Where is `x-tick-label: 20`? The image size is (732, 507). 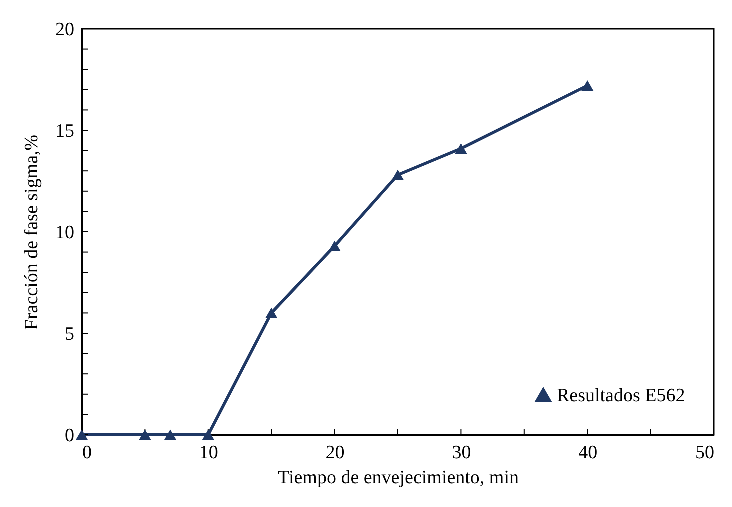 x-tick-label: 20 is located at coordinates (335, 453).